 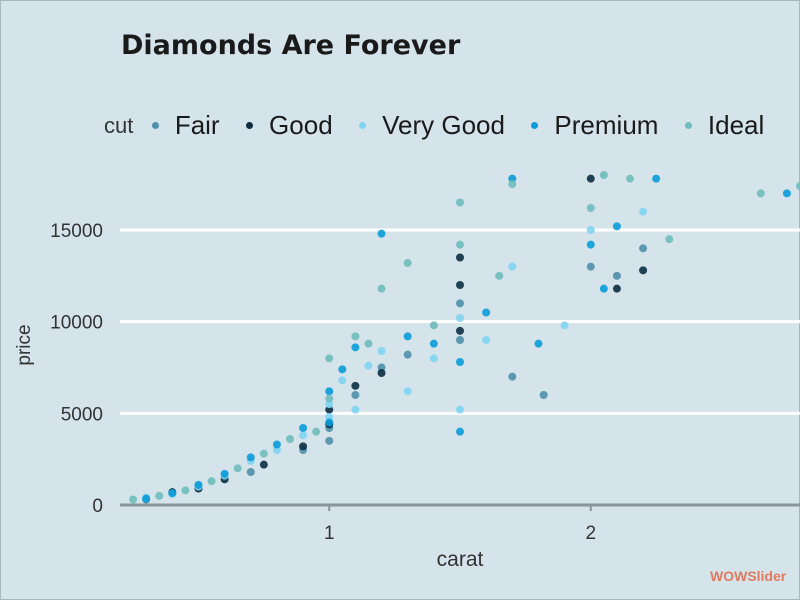 I want to click on legend-label-very-good: Very Good, so click(x=443, y=125).